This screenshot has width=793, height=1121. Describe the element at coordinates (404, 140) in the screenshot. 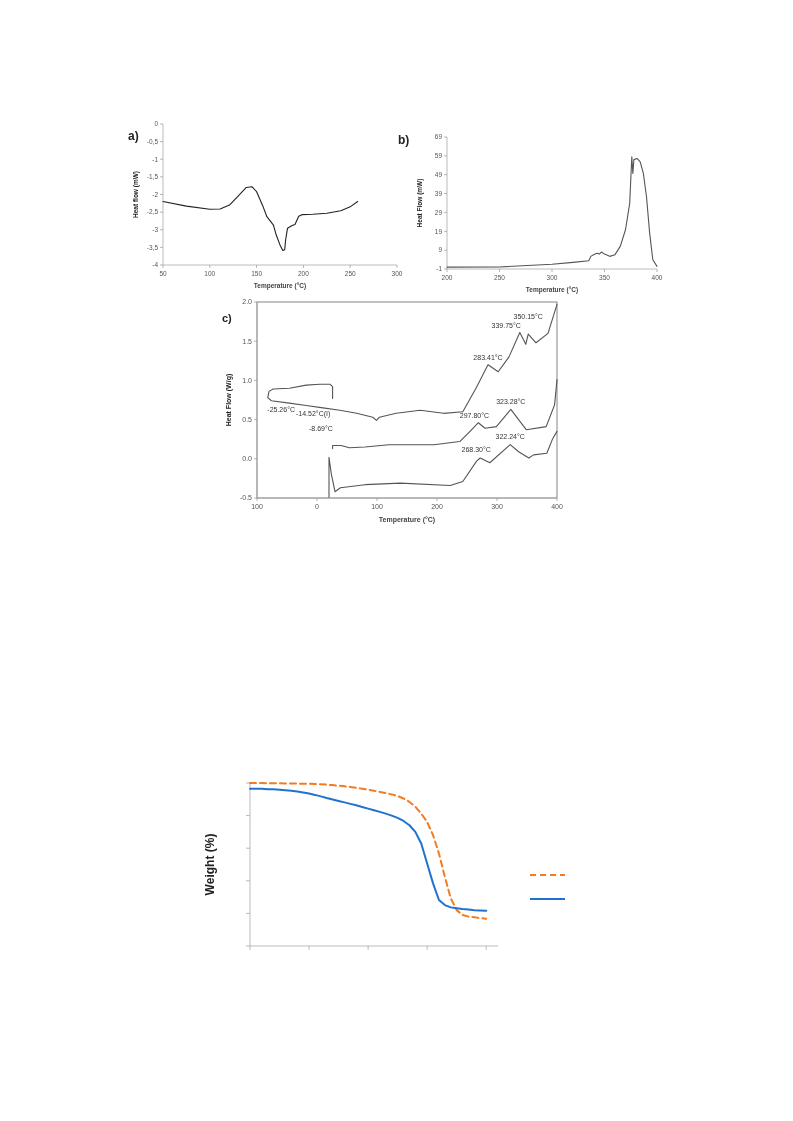

I see `chart-title: b)` at that location.